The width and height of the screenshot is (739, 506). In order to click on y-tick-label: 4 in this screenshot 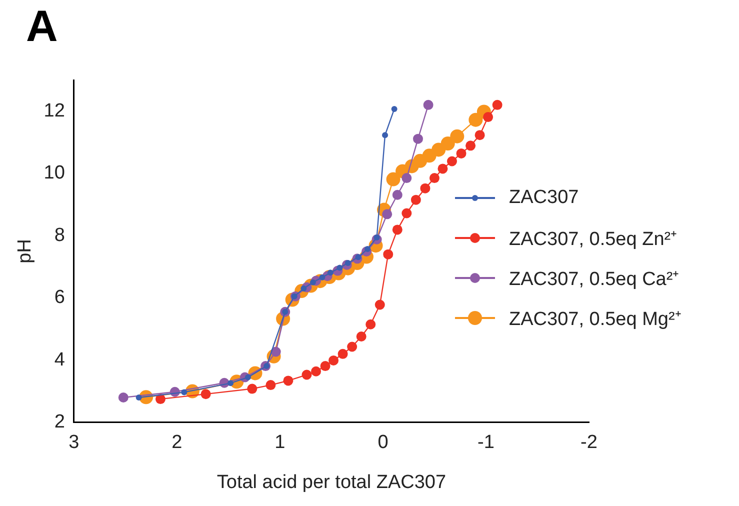, I will do `click(60, 359)`.